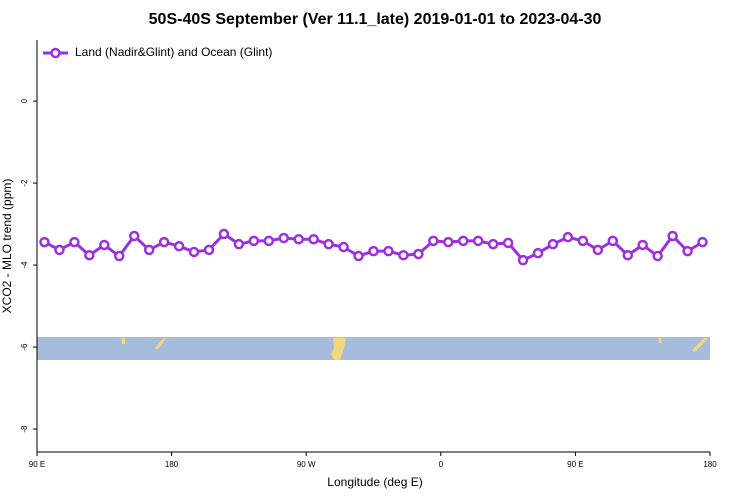 This screenshot has width=750, height=500. Describe the element at coordinates (373, 348) in the screenshot. I see `land-ocean-strip` at that location.